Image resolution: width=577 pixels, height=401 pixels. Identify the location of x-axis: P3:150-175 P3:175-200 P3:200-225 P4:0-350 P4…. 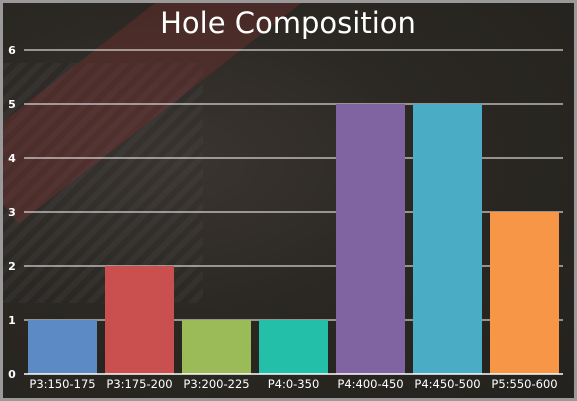
(293, 382).